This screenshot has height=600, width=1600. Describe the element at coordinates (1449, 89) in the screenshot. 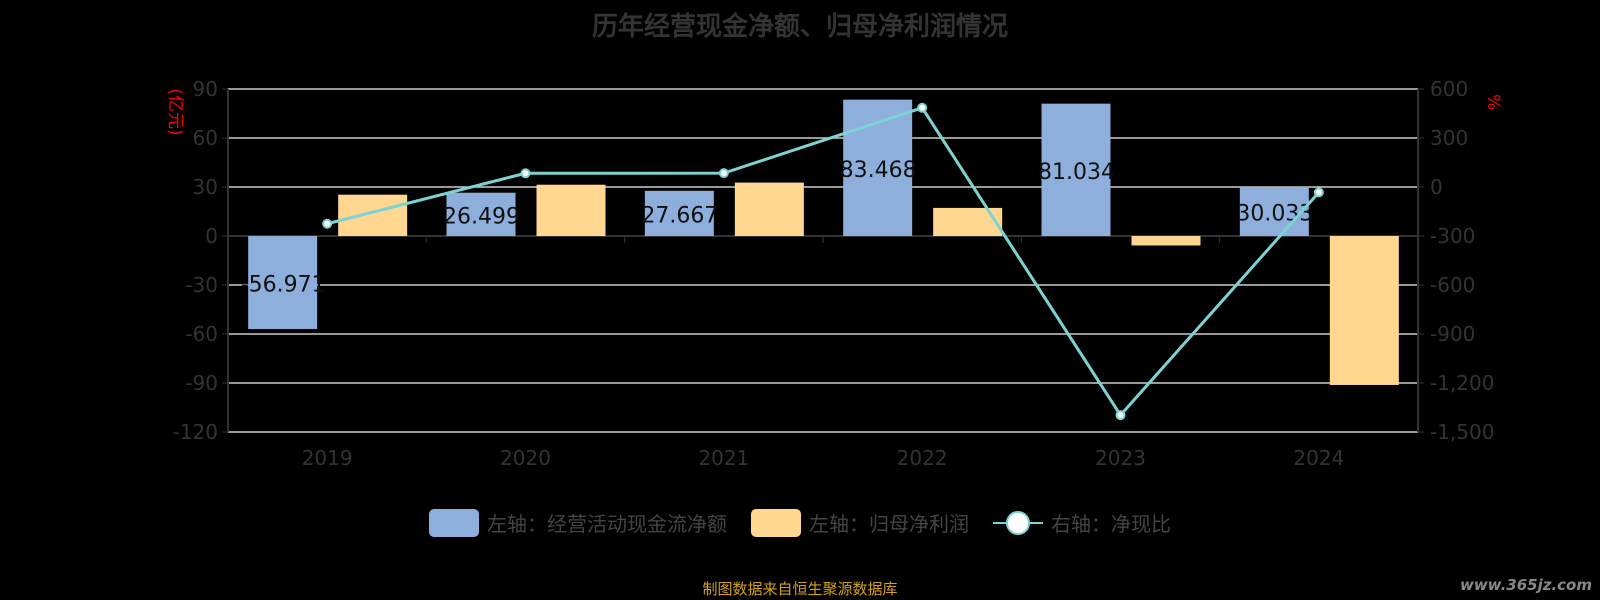

I see `right-tick-label: 600` at that location.